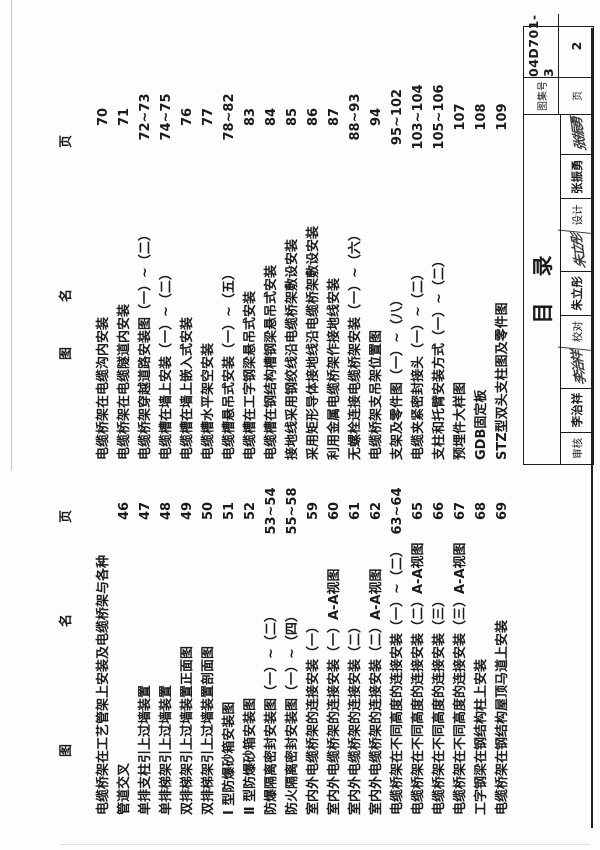  I want to click on toc-entry-name: 单排梯架引上过墙装置, so click(166, 749).